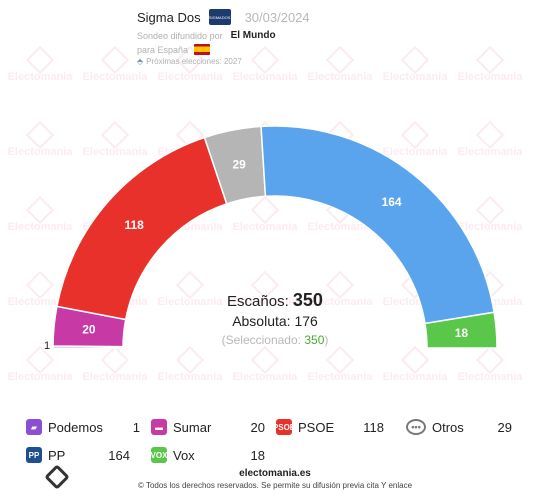 The image size is (550, 498). I want to click on seat-label-pp: 164, so click(392, 202).